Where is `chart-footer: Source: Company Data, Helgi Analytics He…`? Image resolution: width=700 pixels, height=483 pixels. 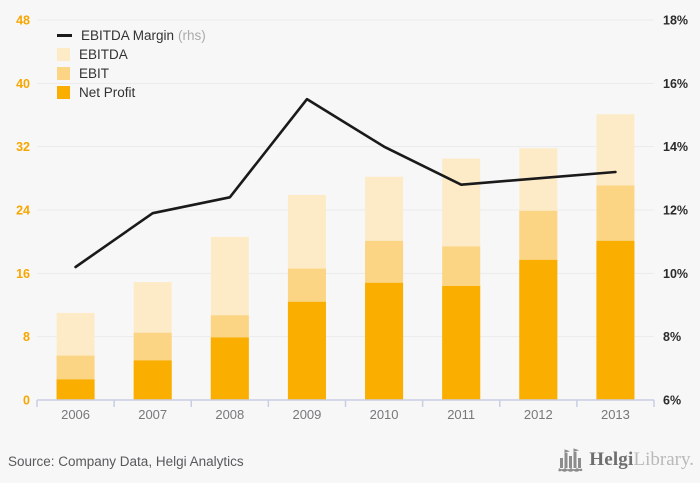 chart-footer: Source: Company Data, Helgi Analytics He… is located at coordinates (350, 457).